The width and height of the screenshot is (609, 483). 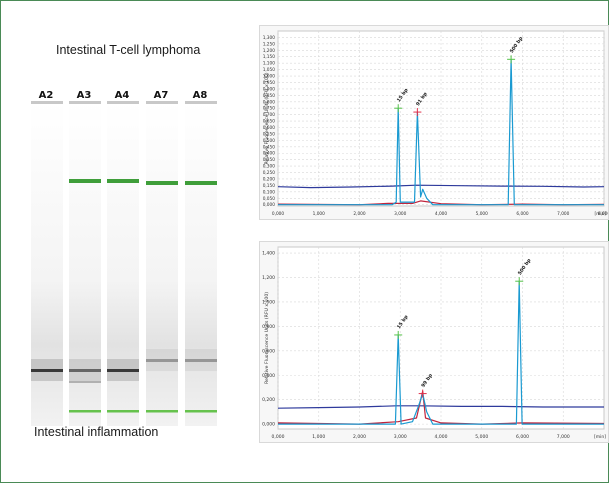 I want to click on lane-label-a4: A4, so click(x=122, y=95).